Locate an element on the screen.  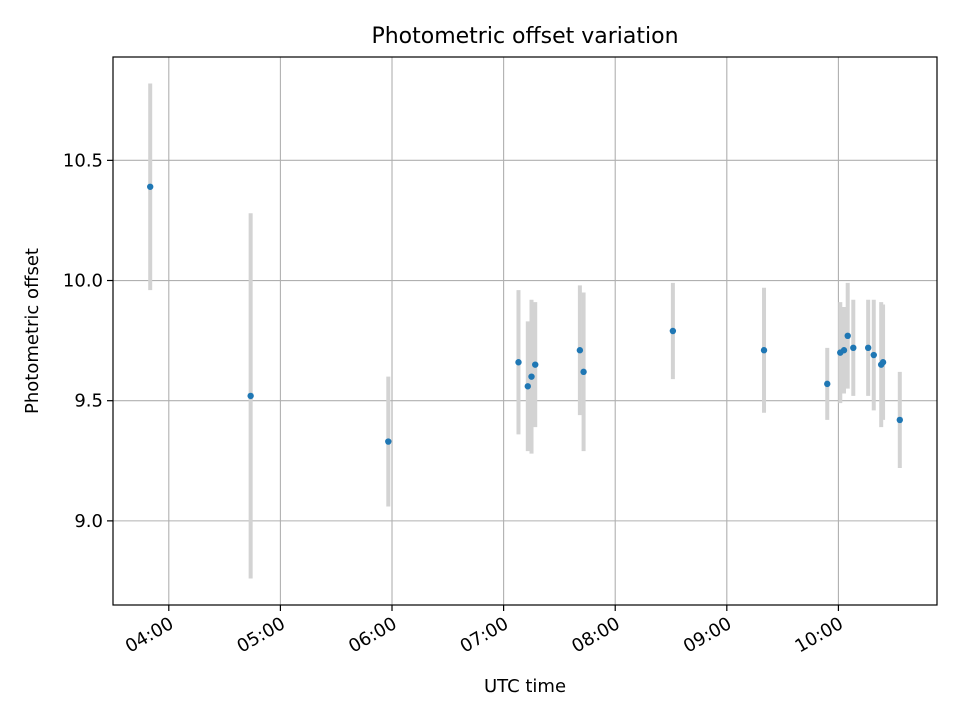
y-tick-label: 9.0 is located at coordinates (88, 521).